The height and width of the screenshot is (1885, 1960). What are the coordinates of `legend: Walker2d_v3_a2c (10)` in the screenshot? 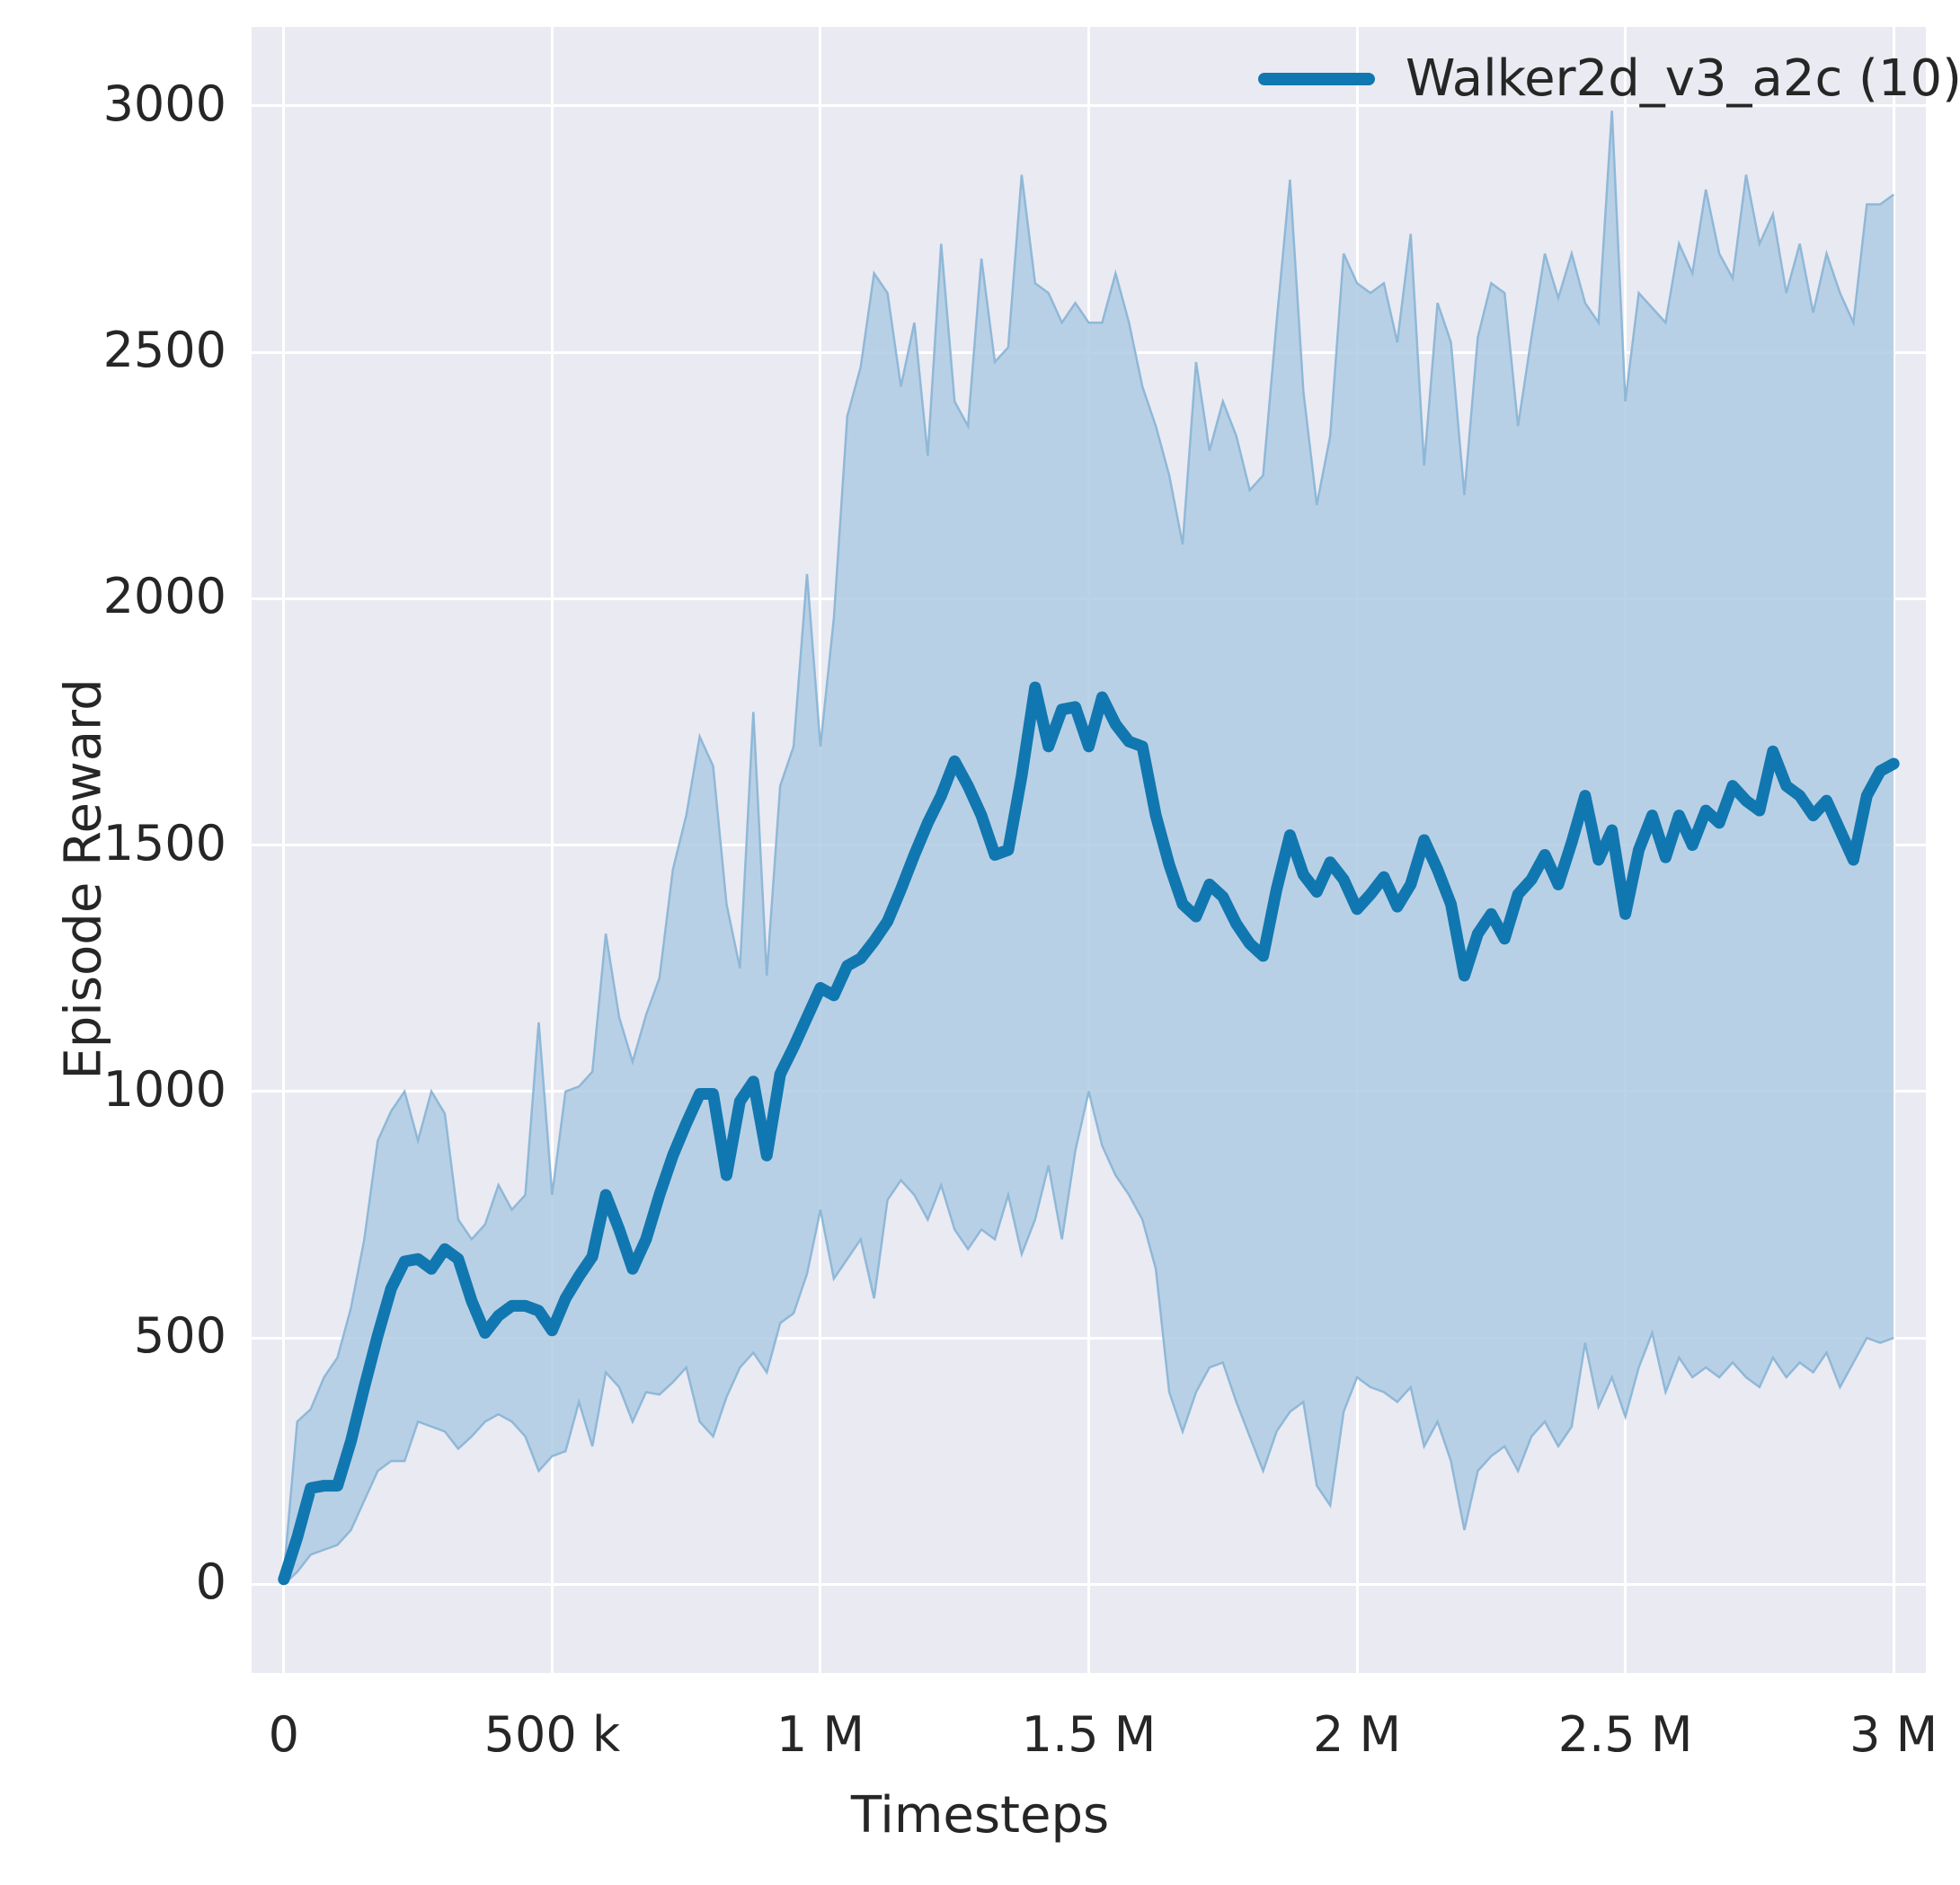 It's located at (1609, 78).